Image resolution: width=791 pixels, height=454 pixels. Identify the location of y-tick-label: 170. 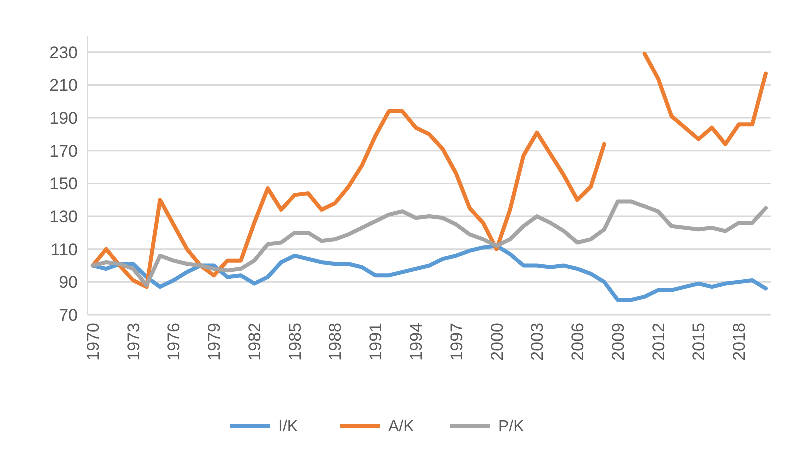
(64, 151).